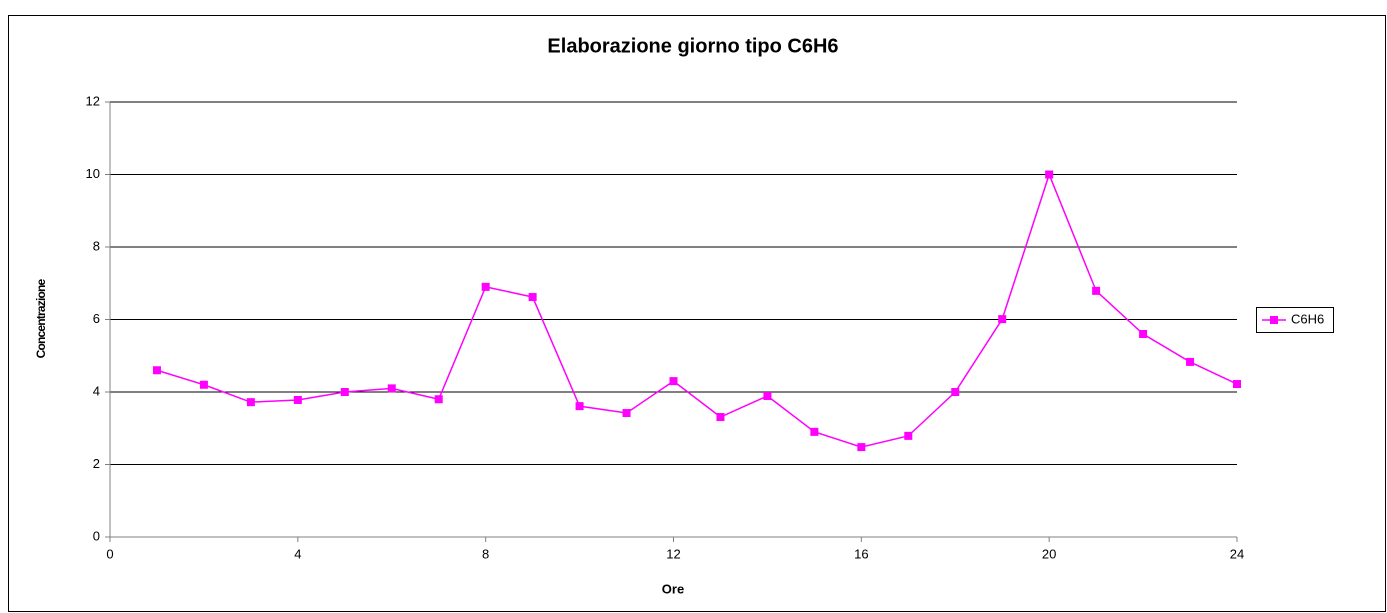  I want to click on y-axis-label: Concentrazione, so click(41, 318).